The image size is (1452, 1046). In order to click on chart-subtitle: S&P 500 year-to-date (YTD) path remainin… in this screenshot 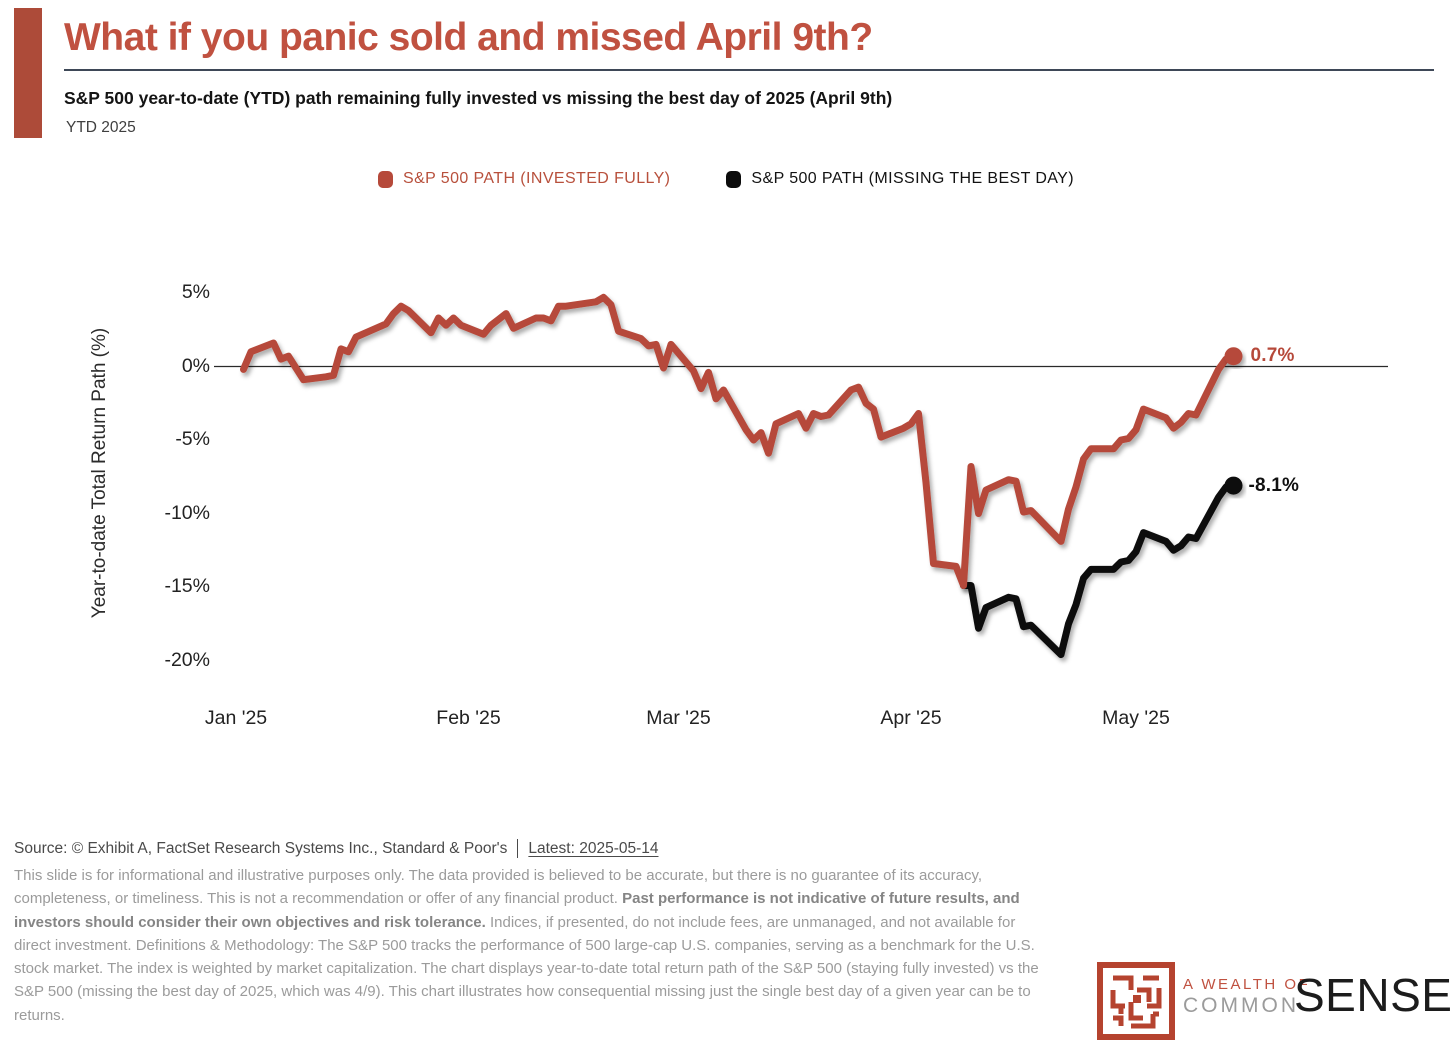, I will do `click(478, 98)`.